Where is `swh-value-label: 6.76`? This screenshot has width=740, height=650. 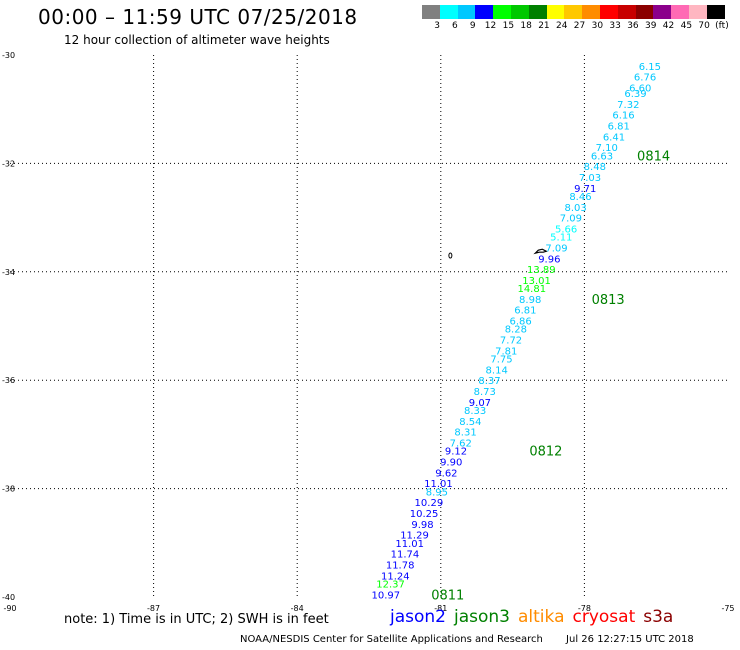
swh-value-label: 6.76 is located at coordinates (645, 78).